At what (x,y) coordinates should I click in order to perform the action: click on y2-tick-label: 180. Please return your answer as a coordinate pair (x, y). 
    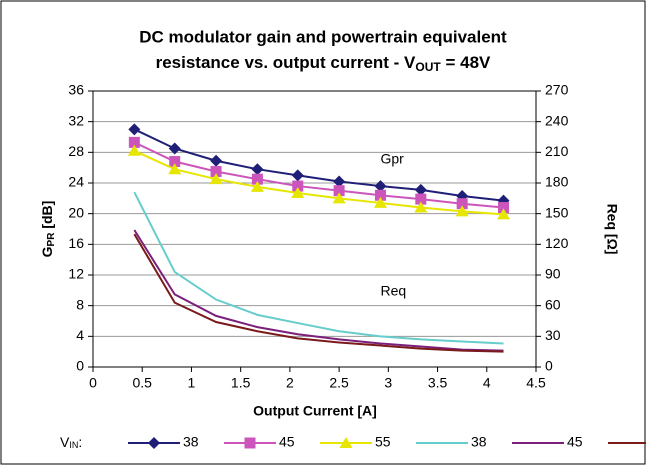
    Looking at the image, I should click on (557, 182).